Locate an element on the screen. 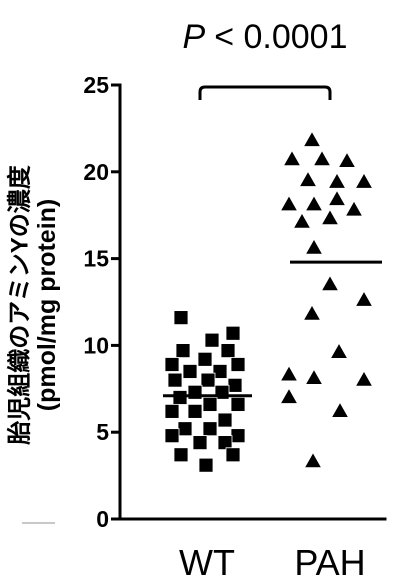 The width and height of the screenshot is (395, 580). significance-label: P < 0.0001 is located at coordinates (265, 37).